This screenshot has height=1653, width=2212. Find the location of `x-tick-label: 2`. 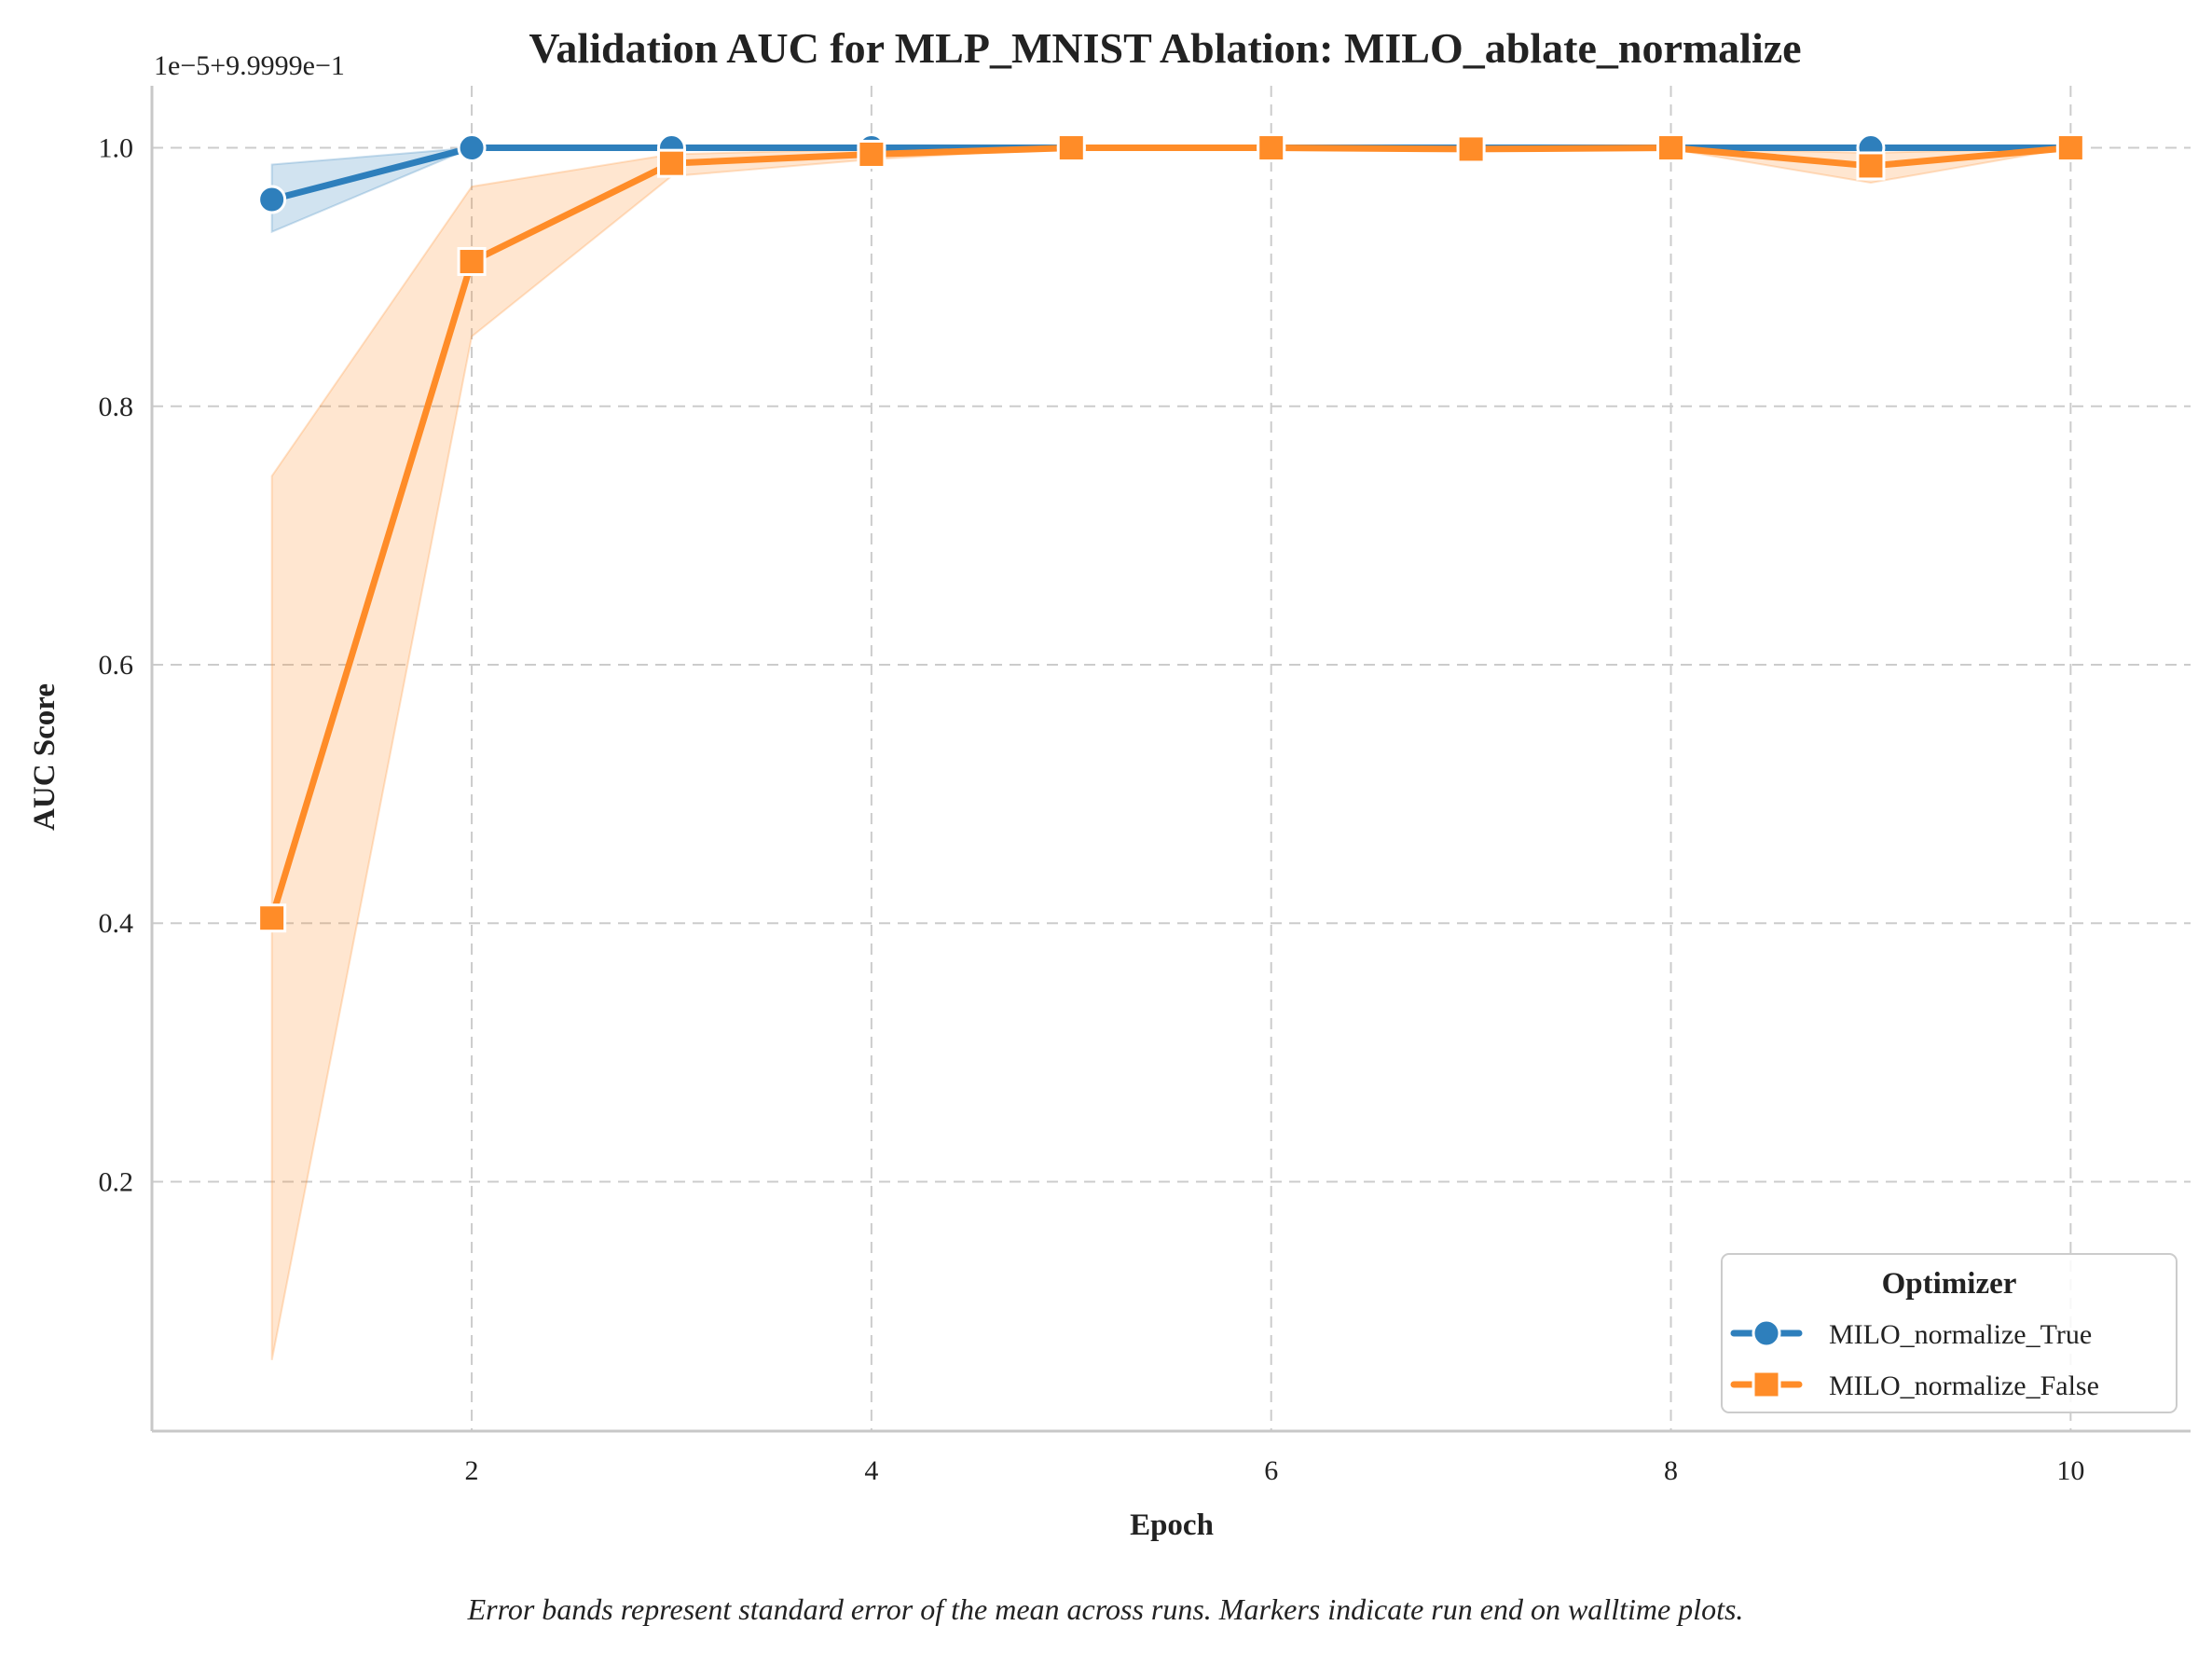

x-tick-label: 2 is located at coordinates (472, 1470).